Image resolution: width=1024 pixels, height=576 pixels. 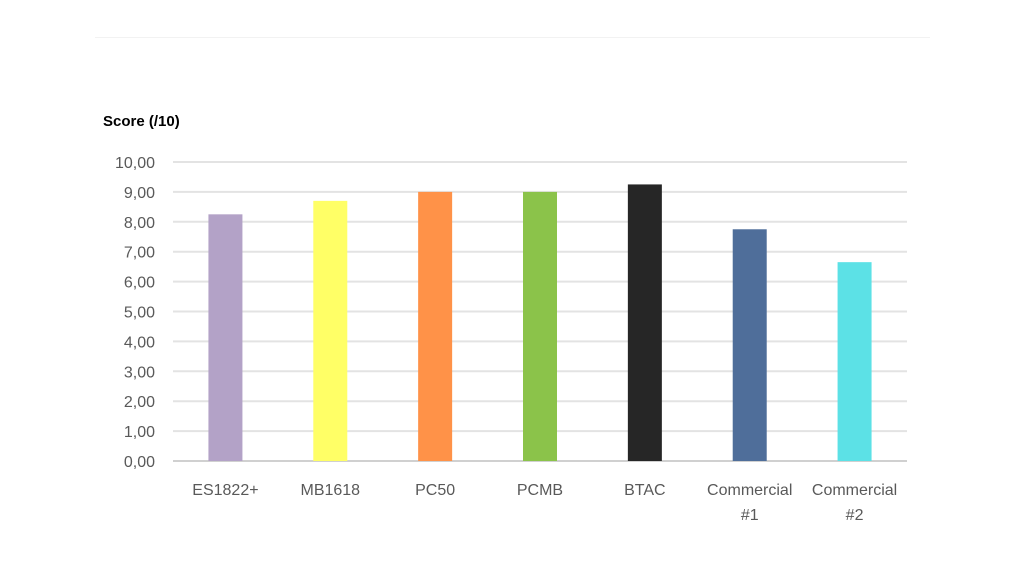 What do you see at coordinates (139, 313) in the screenshot?
I see `y-tick-label: 5,00` at bounding box center [139, 313].